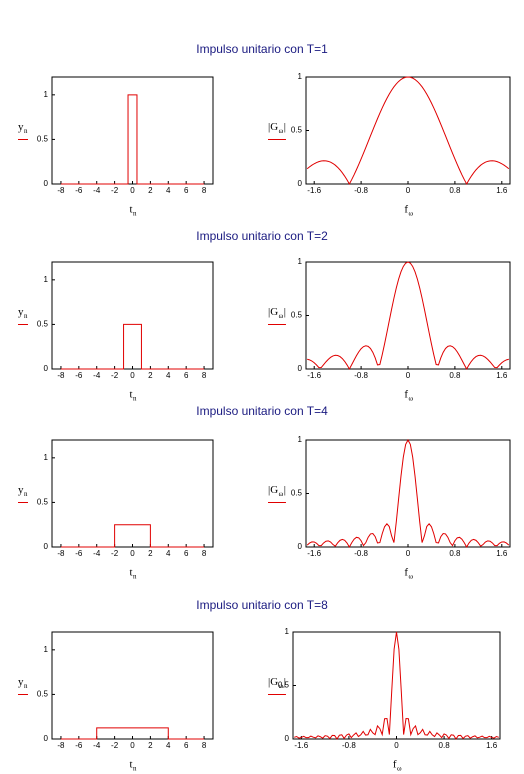 The height and width of the screenshot is (774, 524). Describe the element at coordinates (262, 411) in the screenshot. I see `section-title: Impulso unitario con T=4` at that location.